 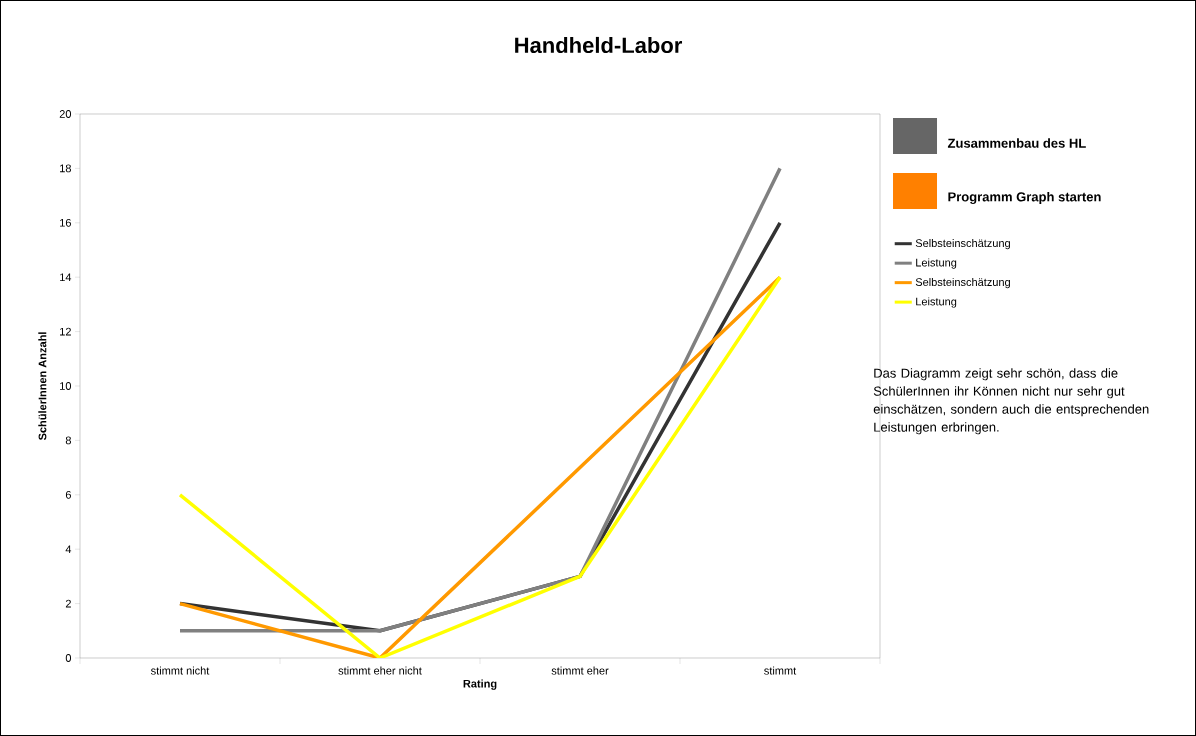 I want to click on x-tick-label: stimmt eher, so click(x=580, y=670).